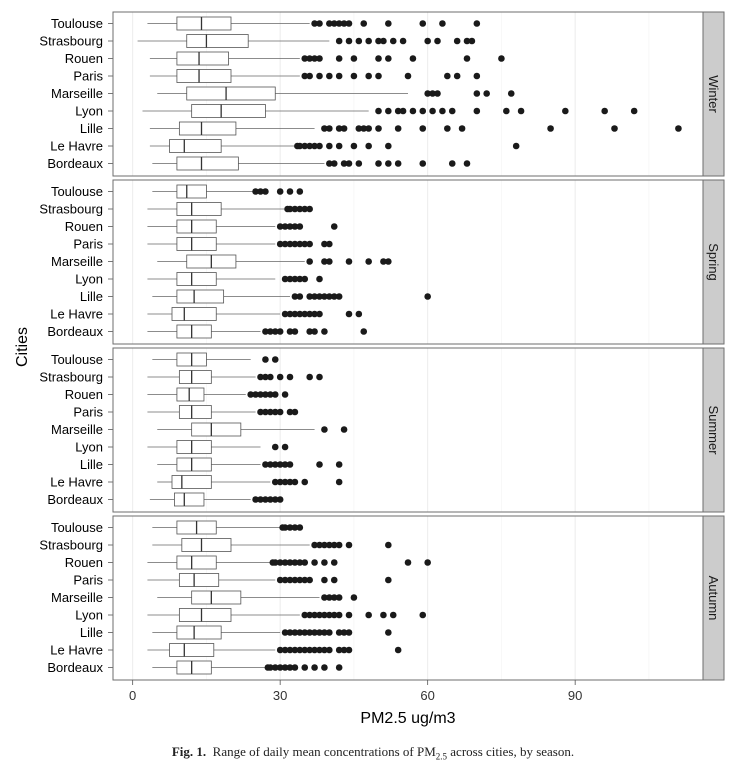  I want to click on facet-strip, so click(713, 262).